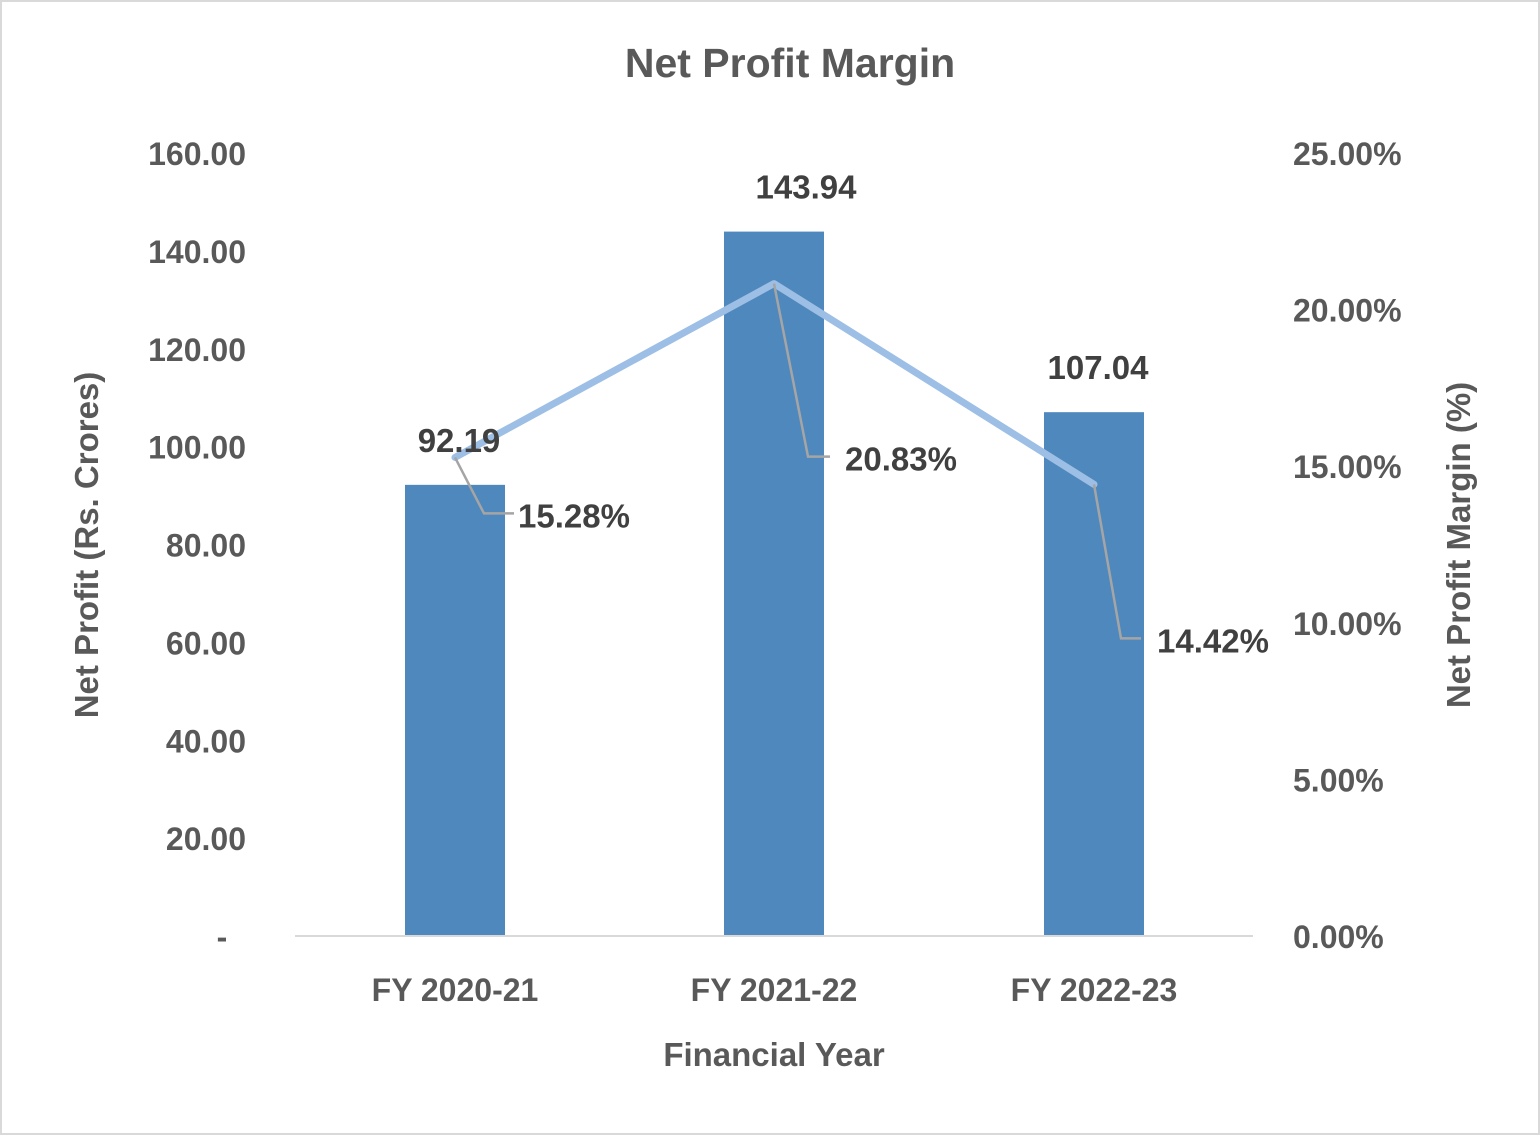  Describe the element at coordinates (197, 252) in the screenshot. I see `y-tick-label: 140.00` at that location.